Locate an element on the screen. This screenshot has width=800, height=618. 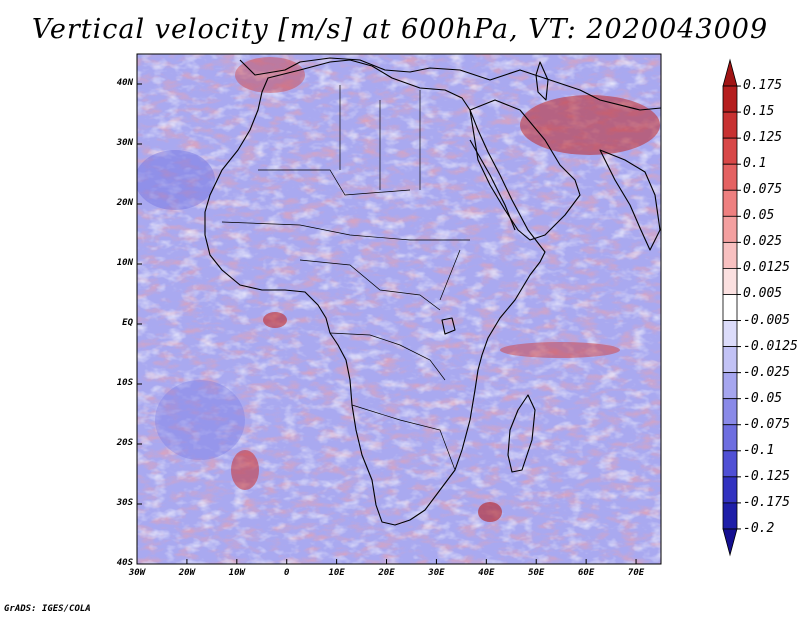
colorbar-label: 0.15 is located at coordinates (759, 112).